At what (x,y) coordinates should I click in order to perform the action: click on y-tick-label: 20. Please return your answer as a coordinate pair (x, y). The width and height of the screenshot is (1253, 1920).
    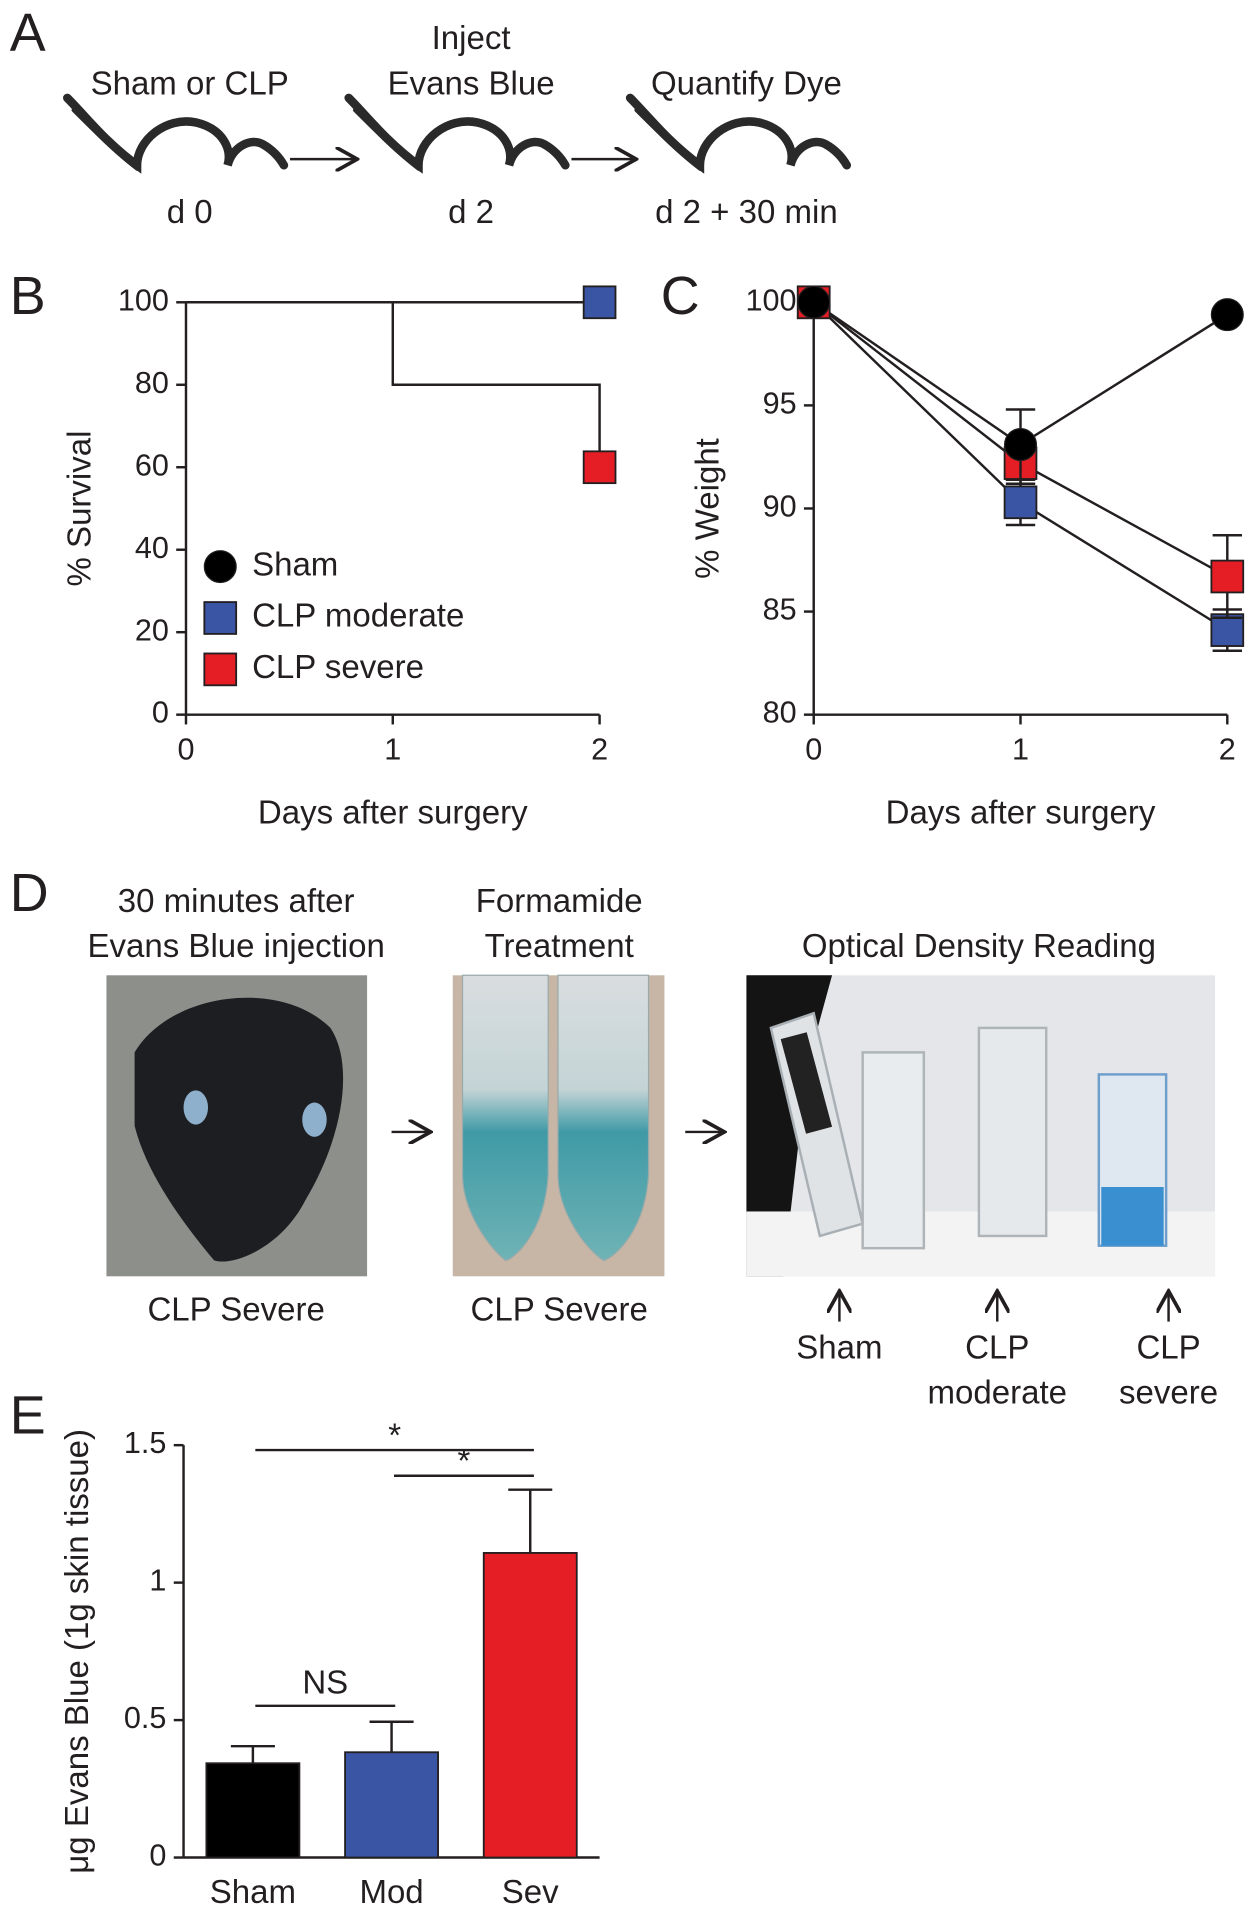
    Looking at the image, I should click on (152, 630).